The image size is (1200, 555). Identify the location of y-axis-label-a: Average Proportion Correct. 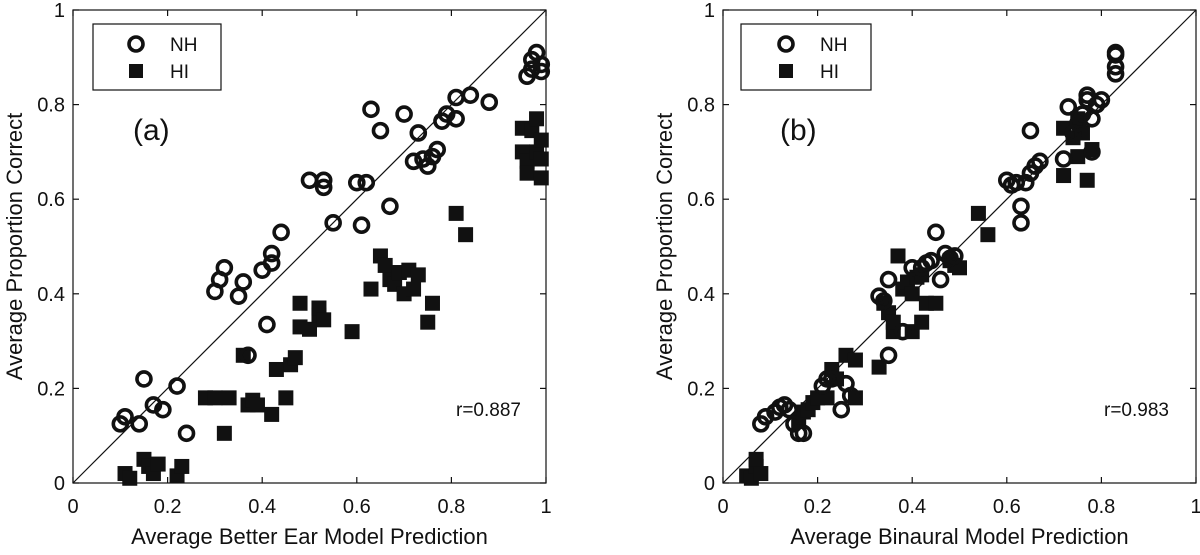
(14, 246).